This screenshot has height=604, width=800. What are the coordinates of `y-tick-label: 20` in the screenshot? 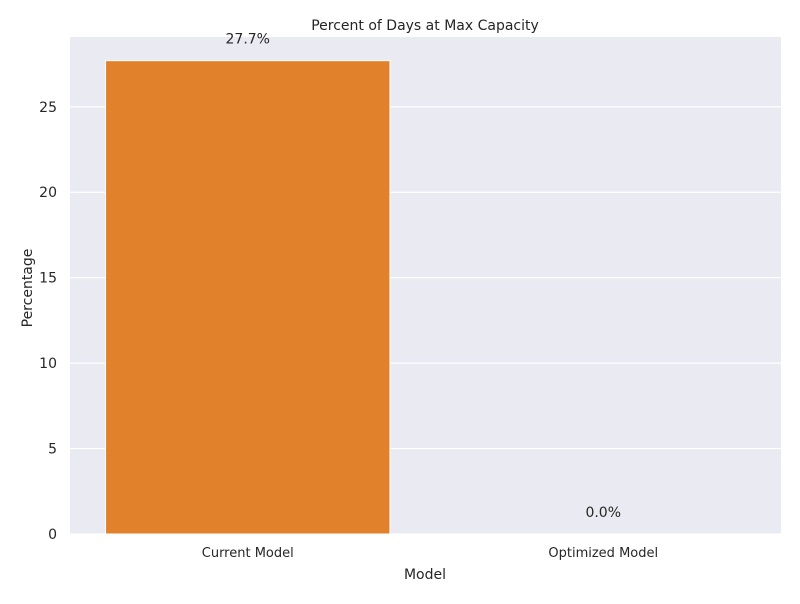 It's located at (48, 193).